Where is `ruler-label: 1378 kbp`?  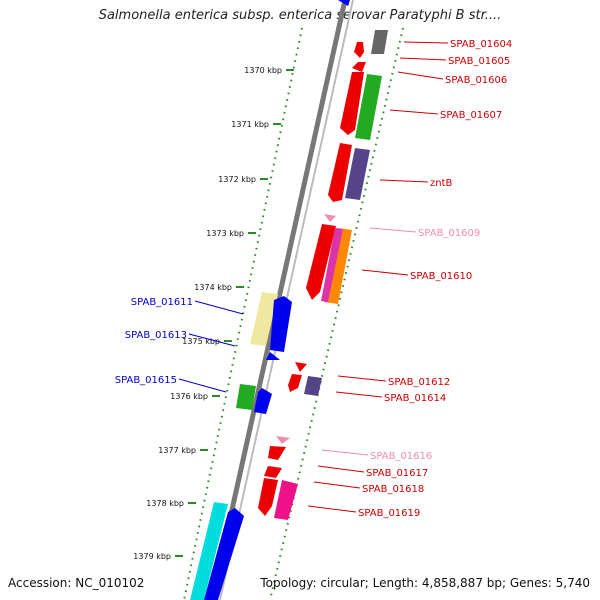 ruler-label: 1378 kbp is located at coordinates (165, 503).